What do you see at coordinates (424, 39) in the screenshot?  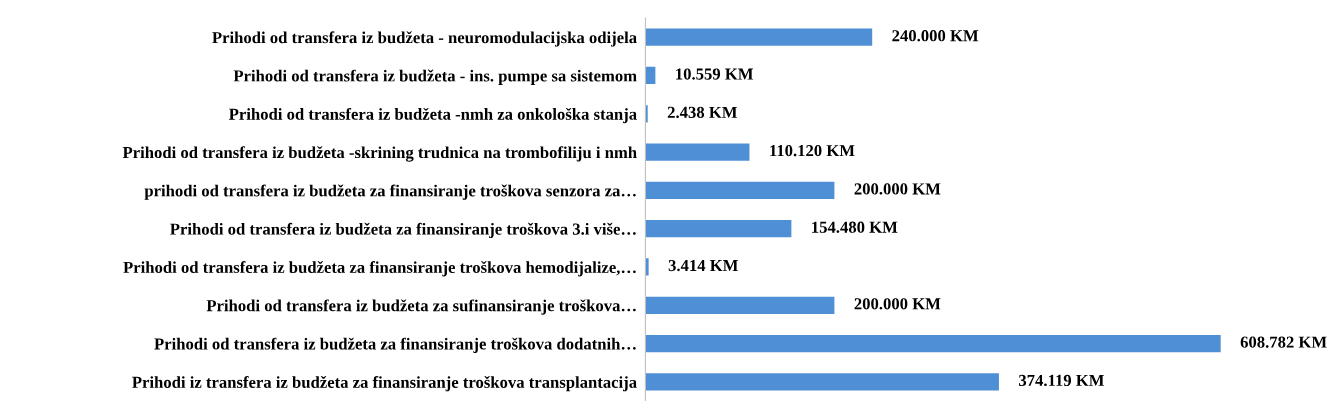 I see `y-tick-label: Prihodi od transfera iz budžeta - neuromodulacijska odijela` at bounding box center [424, 39].